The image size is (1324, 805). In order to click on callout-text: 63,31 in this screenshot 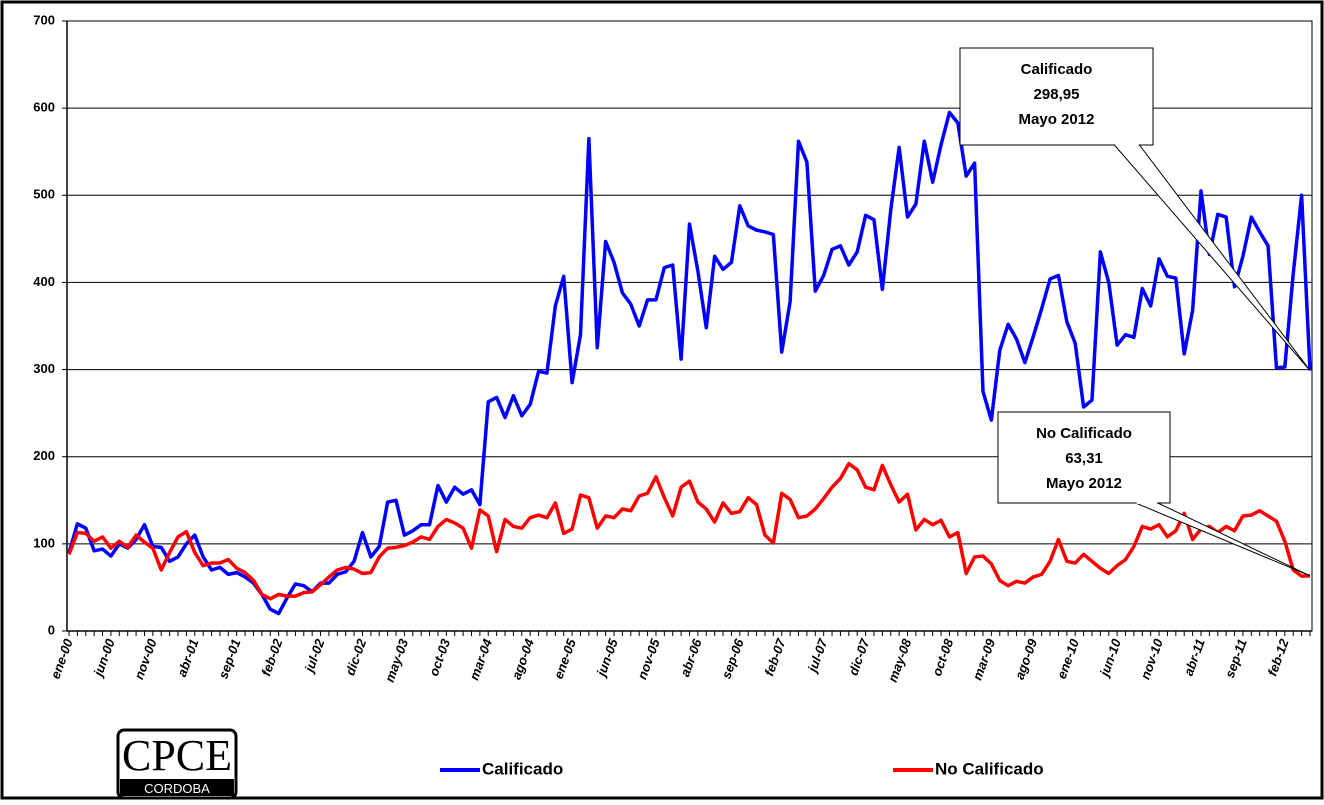, I will do `click(1084, 458)`.